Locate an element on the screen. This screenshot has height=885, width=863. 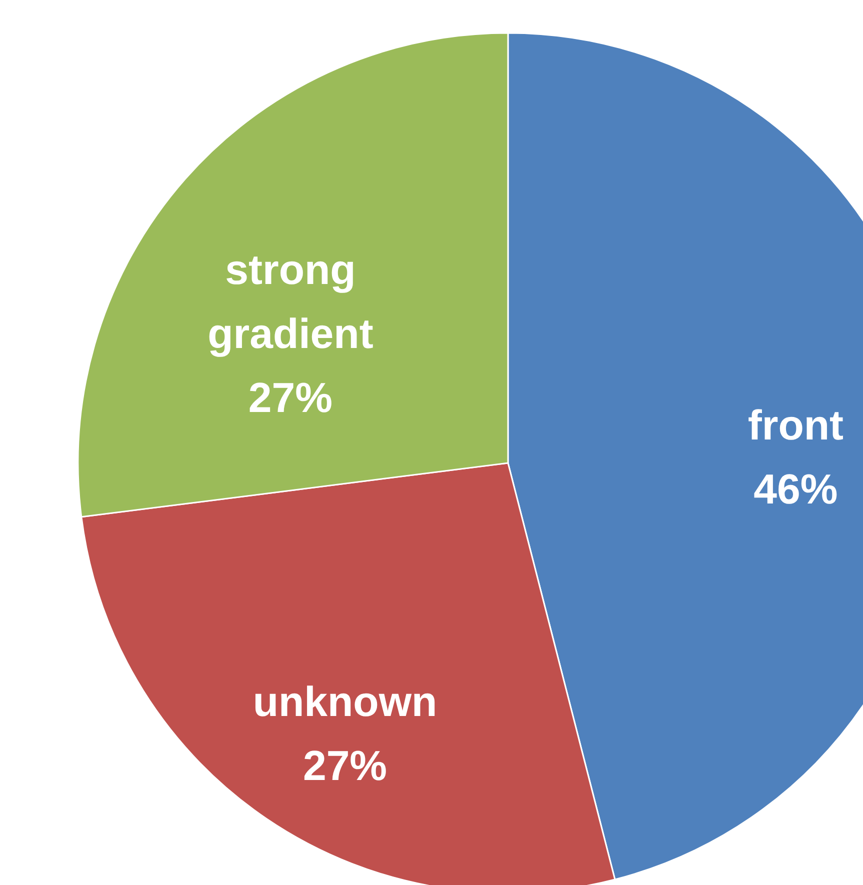
data-label: 46% is located at coordinates (796, 489).